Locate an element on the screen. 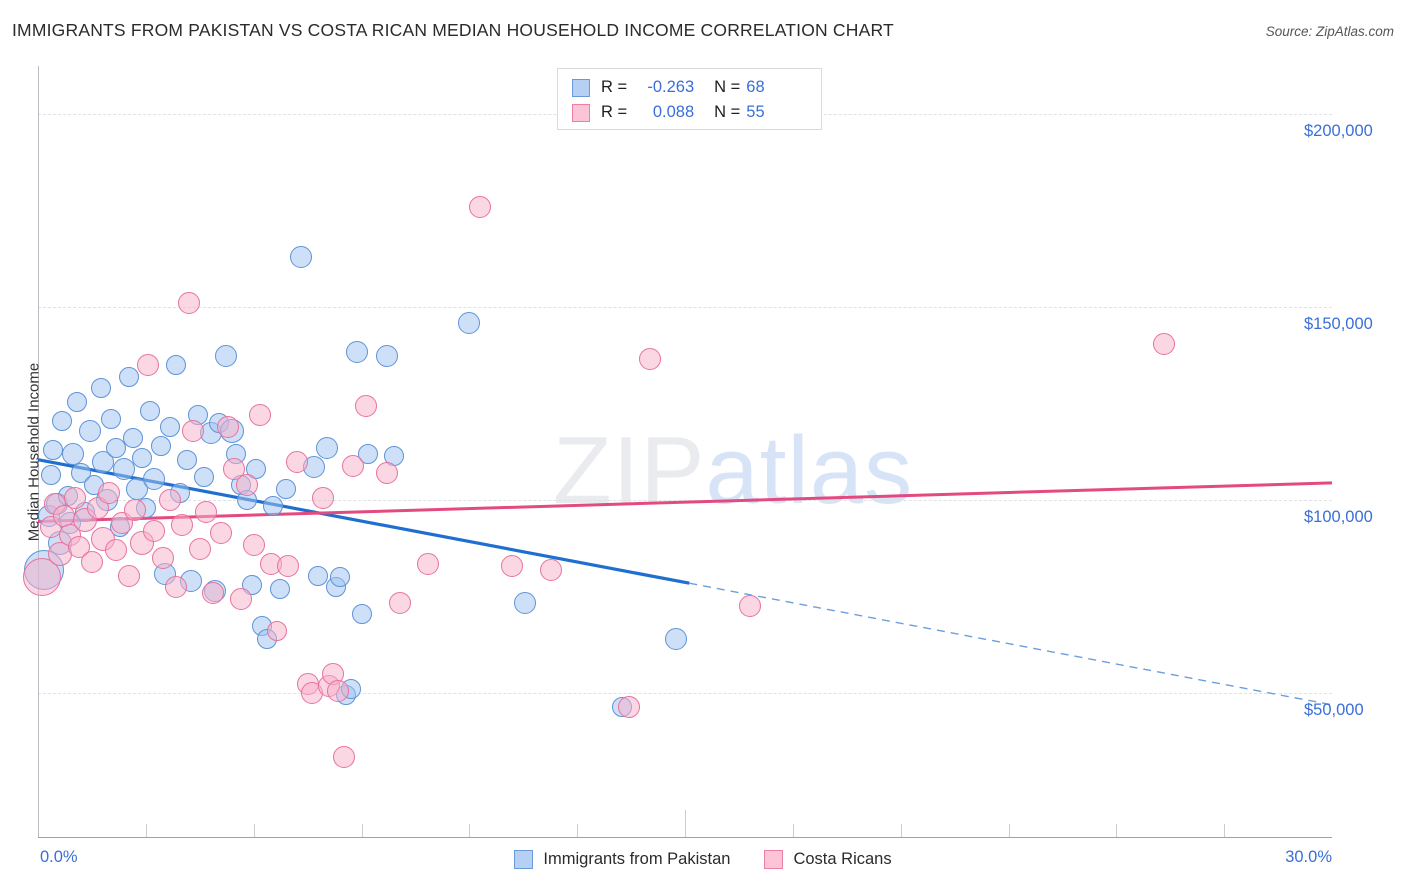  legend-label-costarican: Costa Ricans is located at coordinates (842, 859).